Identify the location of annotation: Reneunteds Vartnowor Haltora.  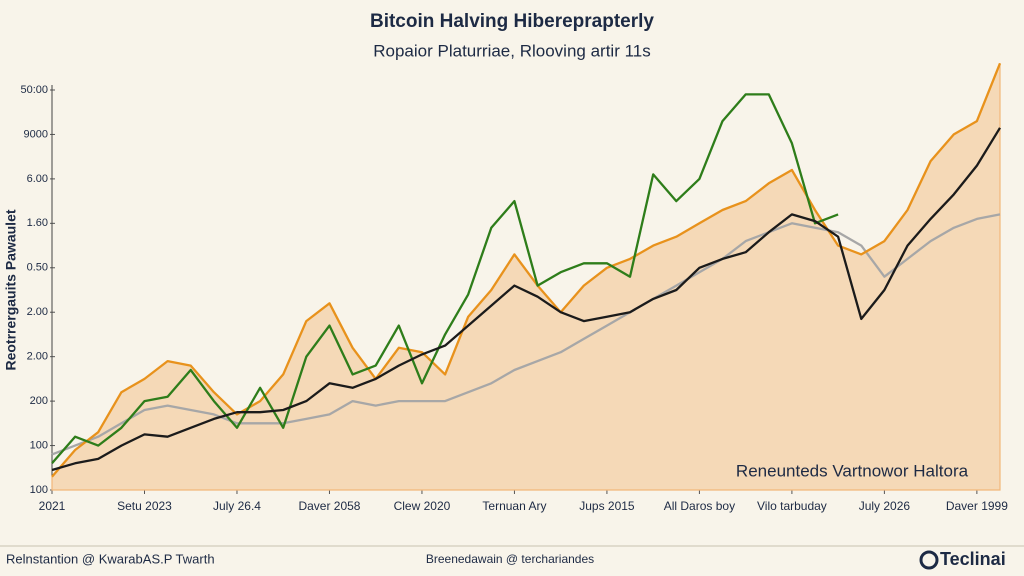
(852, 470).